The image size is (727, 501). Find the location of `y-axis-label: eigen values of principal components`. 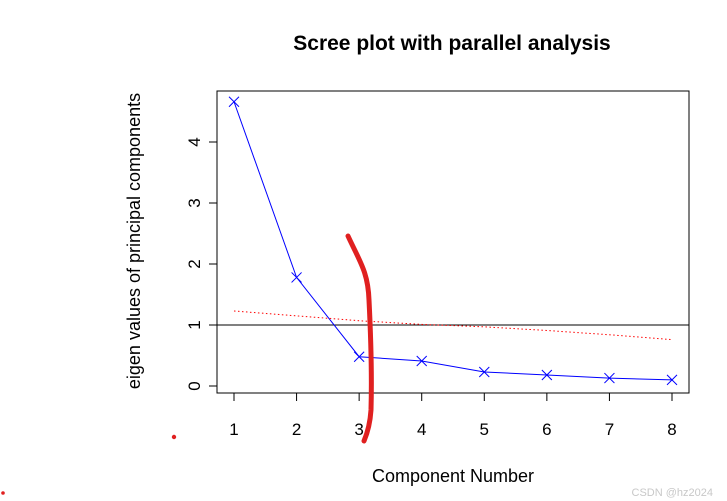

y-axis-label: eigen values of principal components is located at coordinates (134, 241).